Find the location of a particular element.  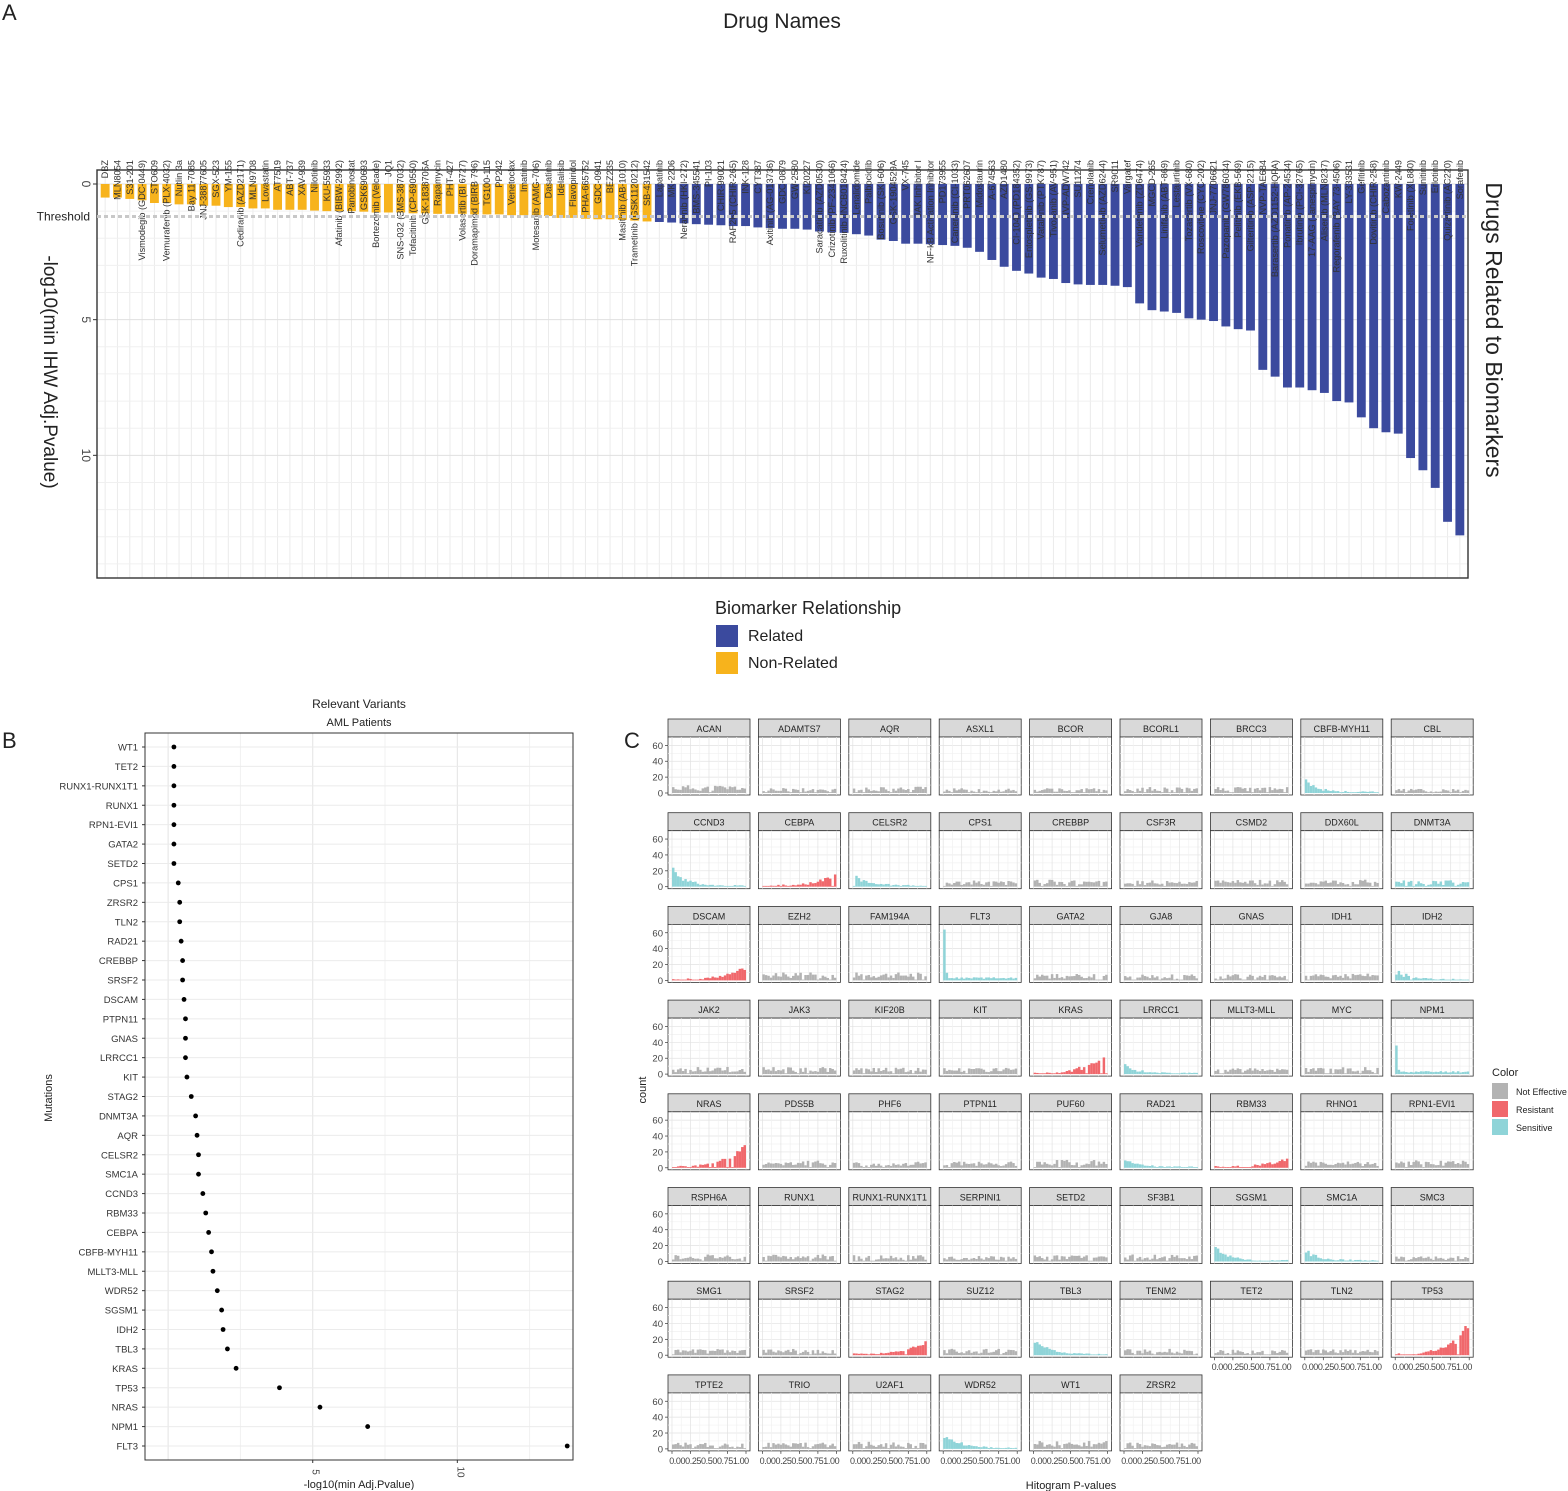

variant-dot is located at coordinates (211, 1252).